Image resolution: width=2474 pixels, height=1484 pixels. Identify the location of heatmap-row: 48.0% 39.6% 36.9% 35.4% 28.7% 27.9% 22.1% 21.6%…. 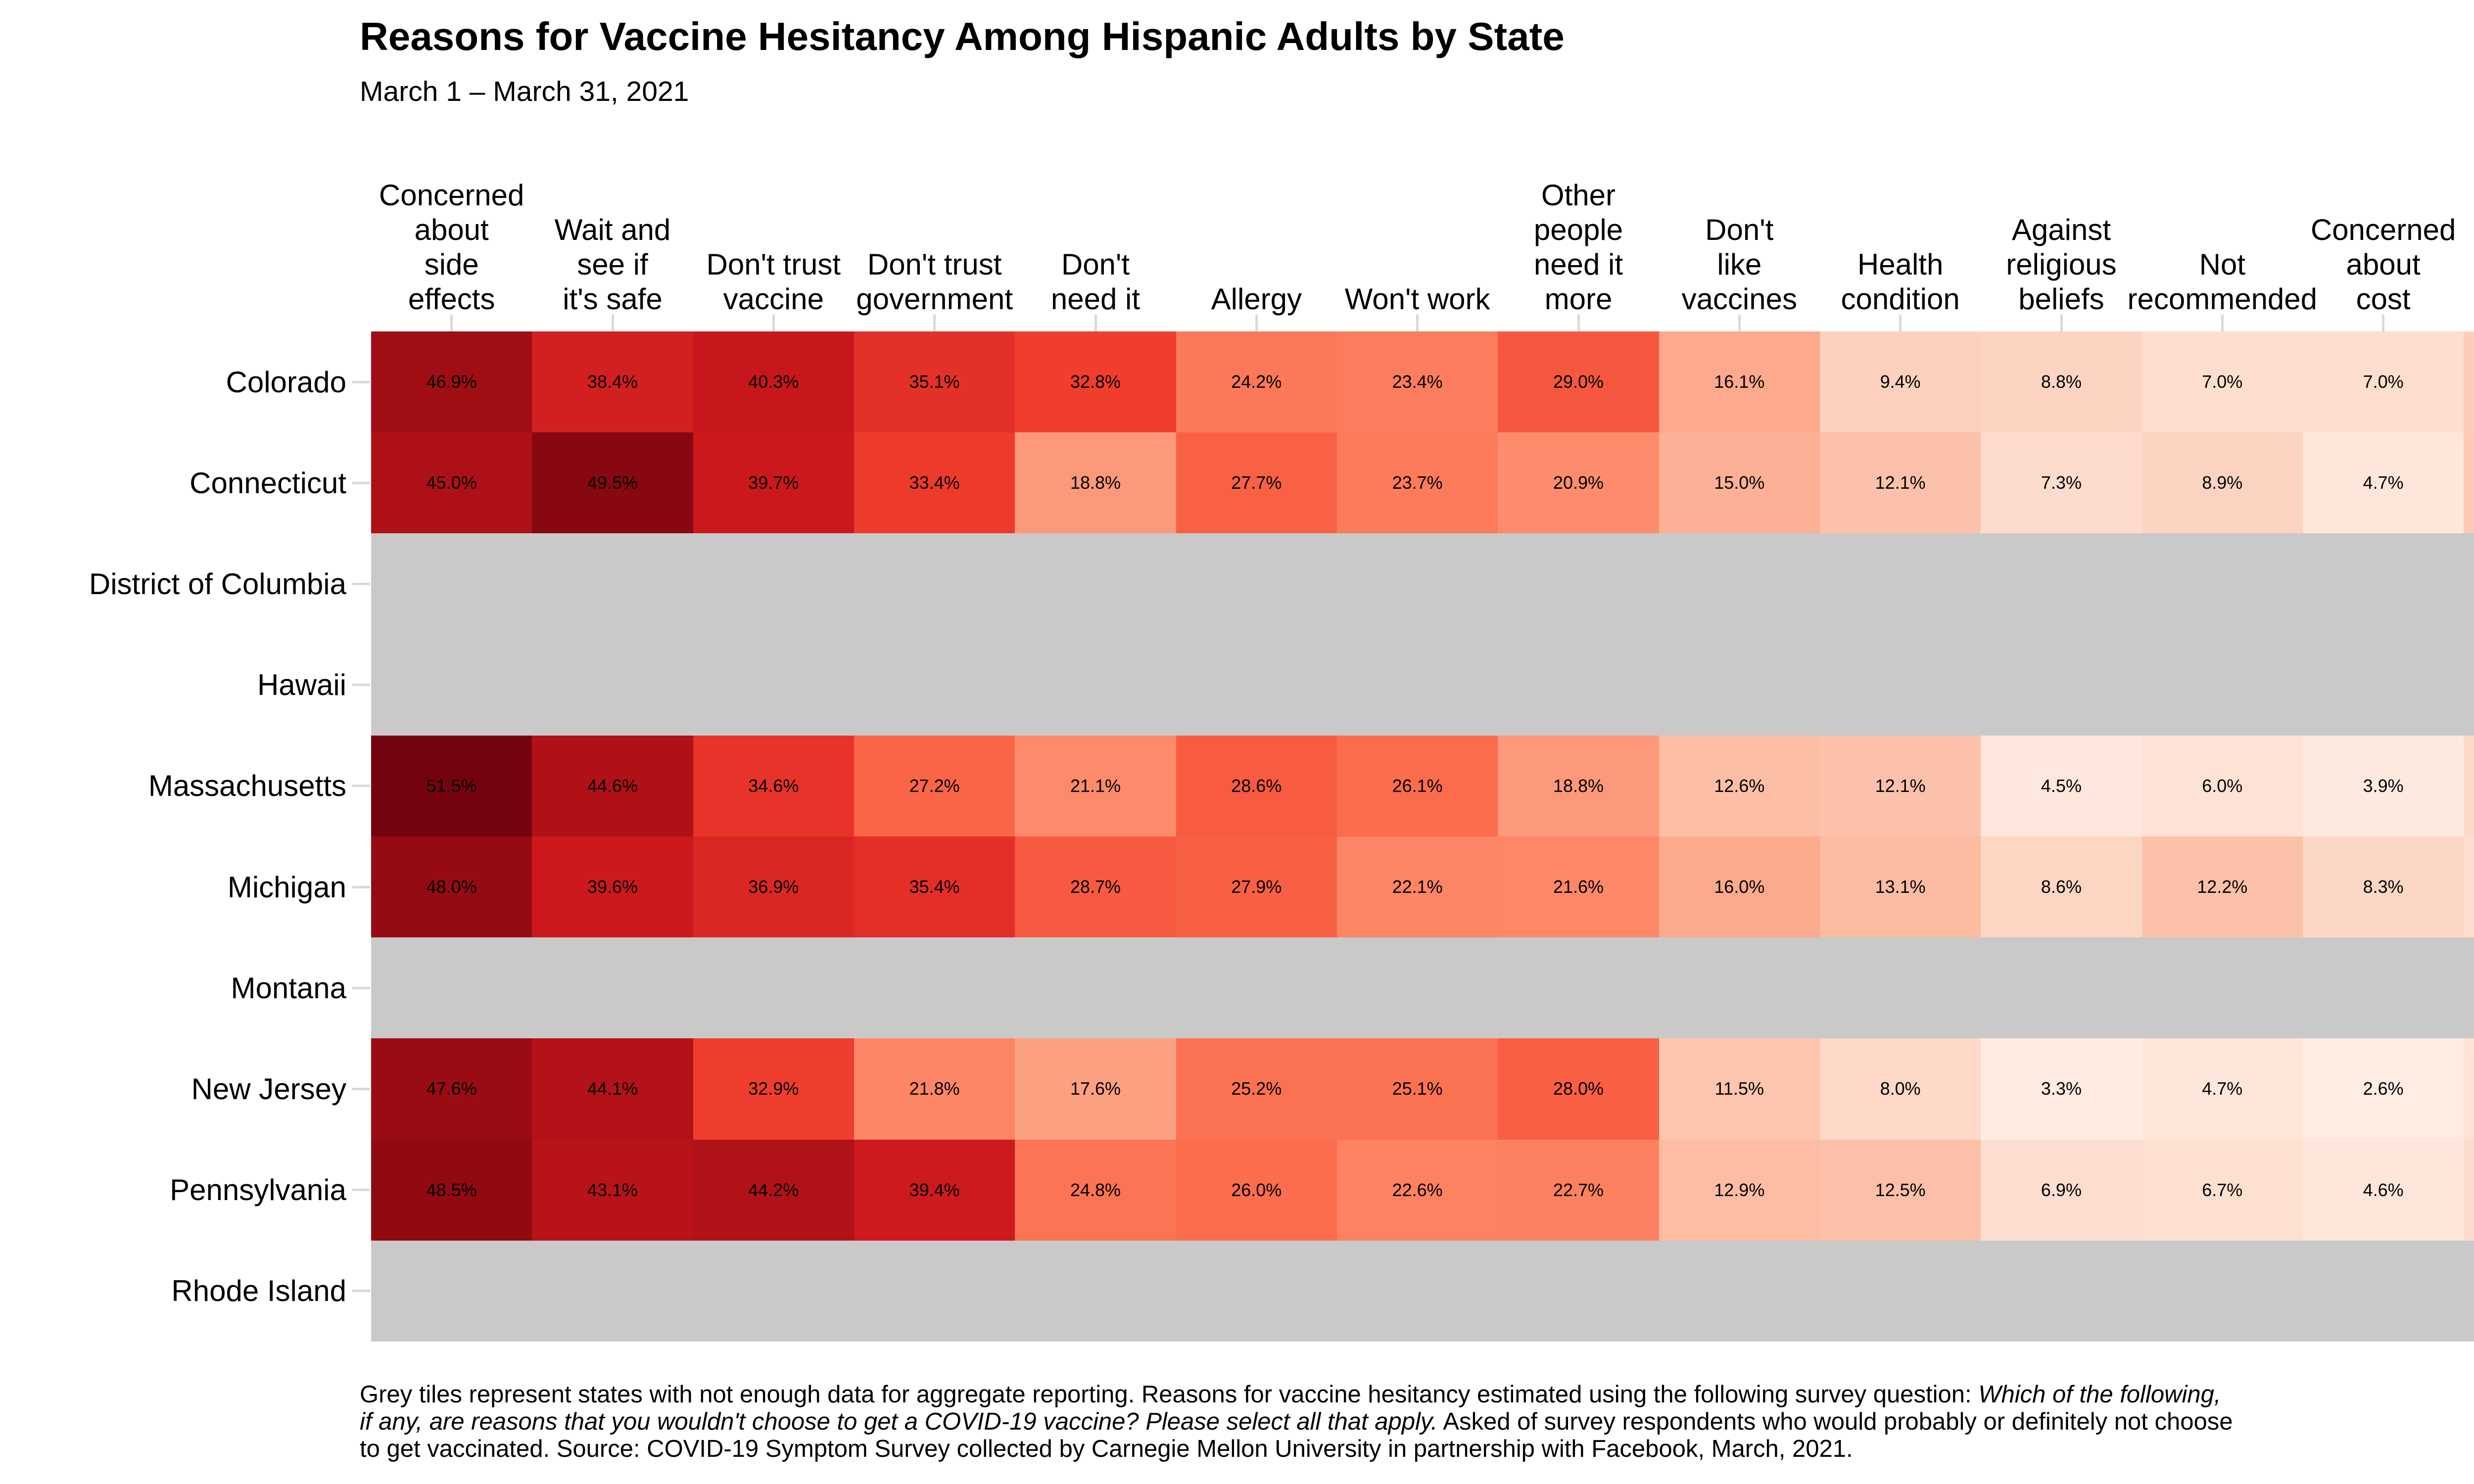
(1423, 887).